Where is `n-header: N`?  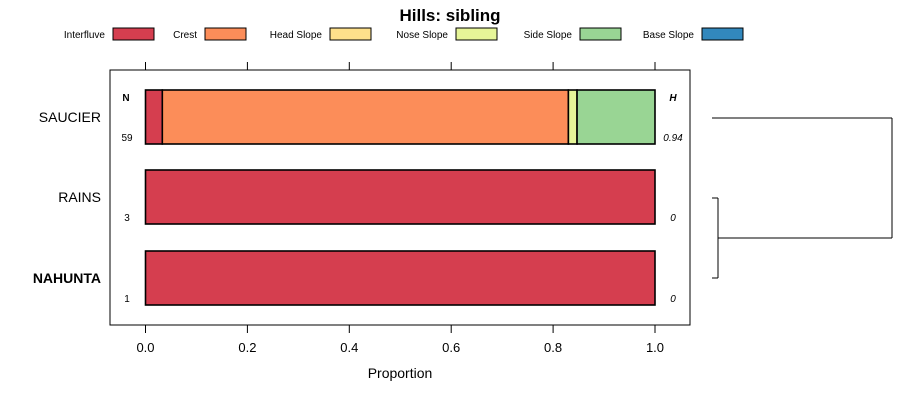 n-header: N is located at coordinates (125, 98).